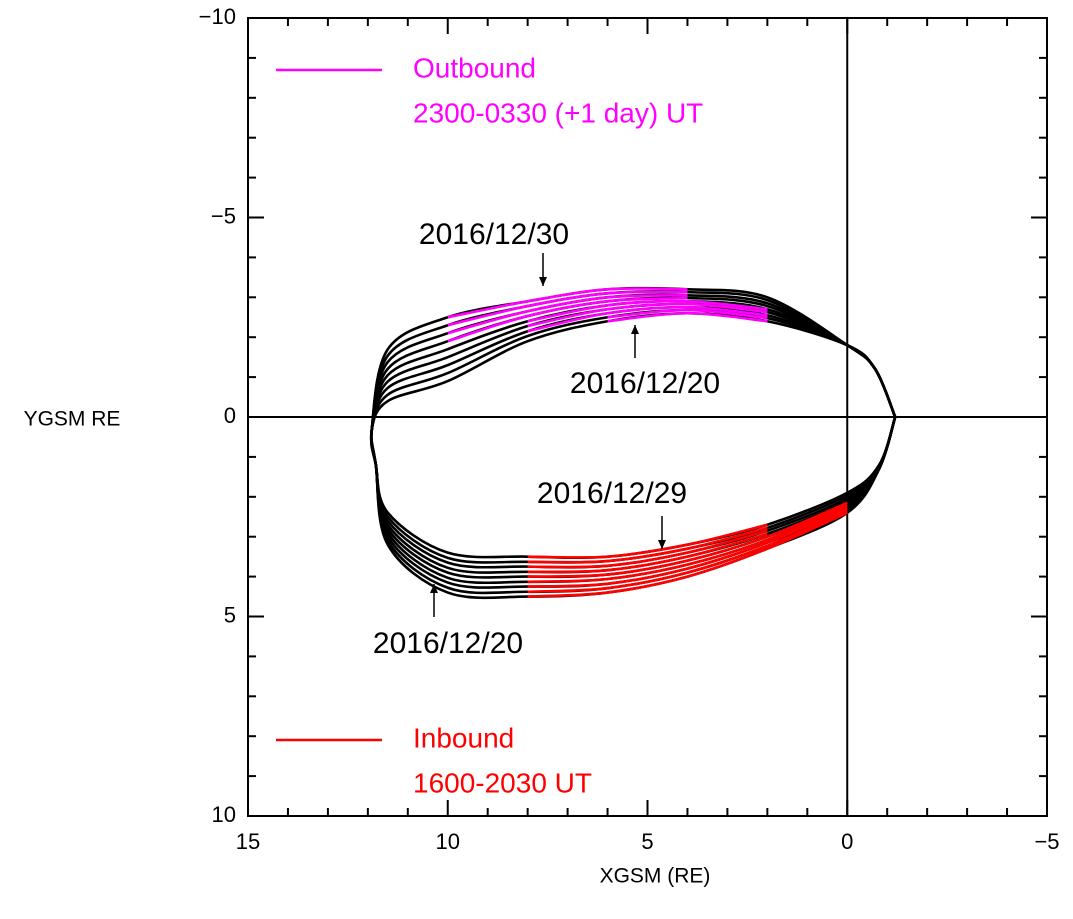  What do you see at coordinates (647, 841) in the screenshot?
I see `x-tick-label: 5` at bounding box center [647, 841].